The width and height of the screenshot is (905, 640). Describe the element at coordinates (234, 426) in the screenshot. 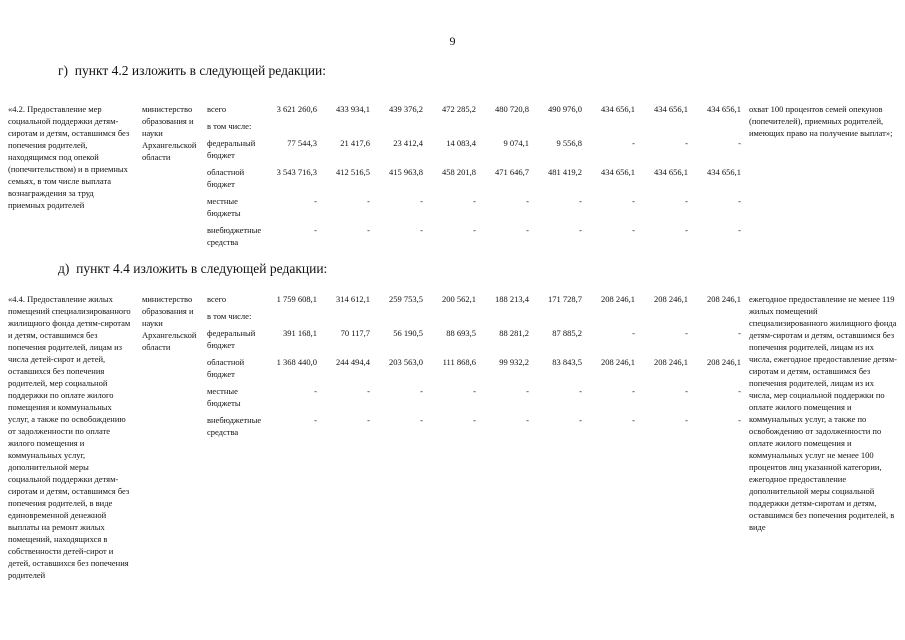

I see `row-label: внебюджетные средства` at that location.